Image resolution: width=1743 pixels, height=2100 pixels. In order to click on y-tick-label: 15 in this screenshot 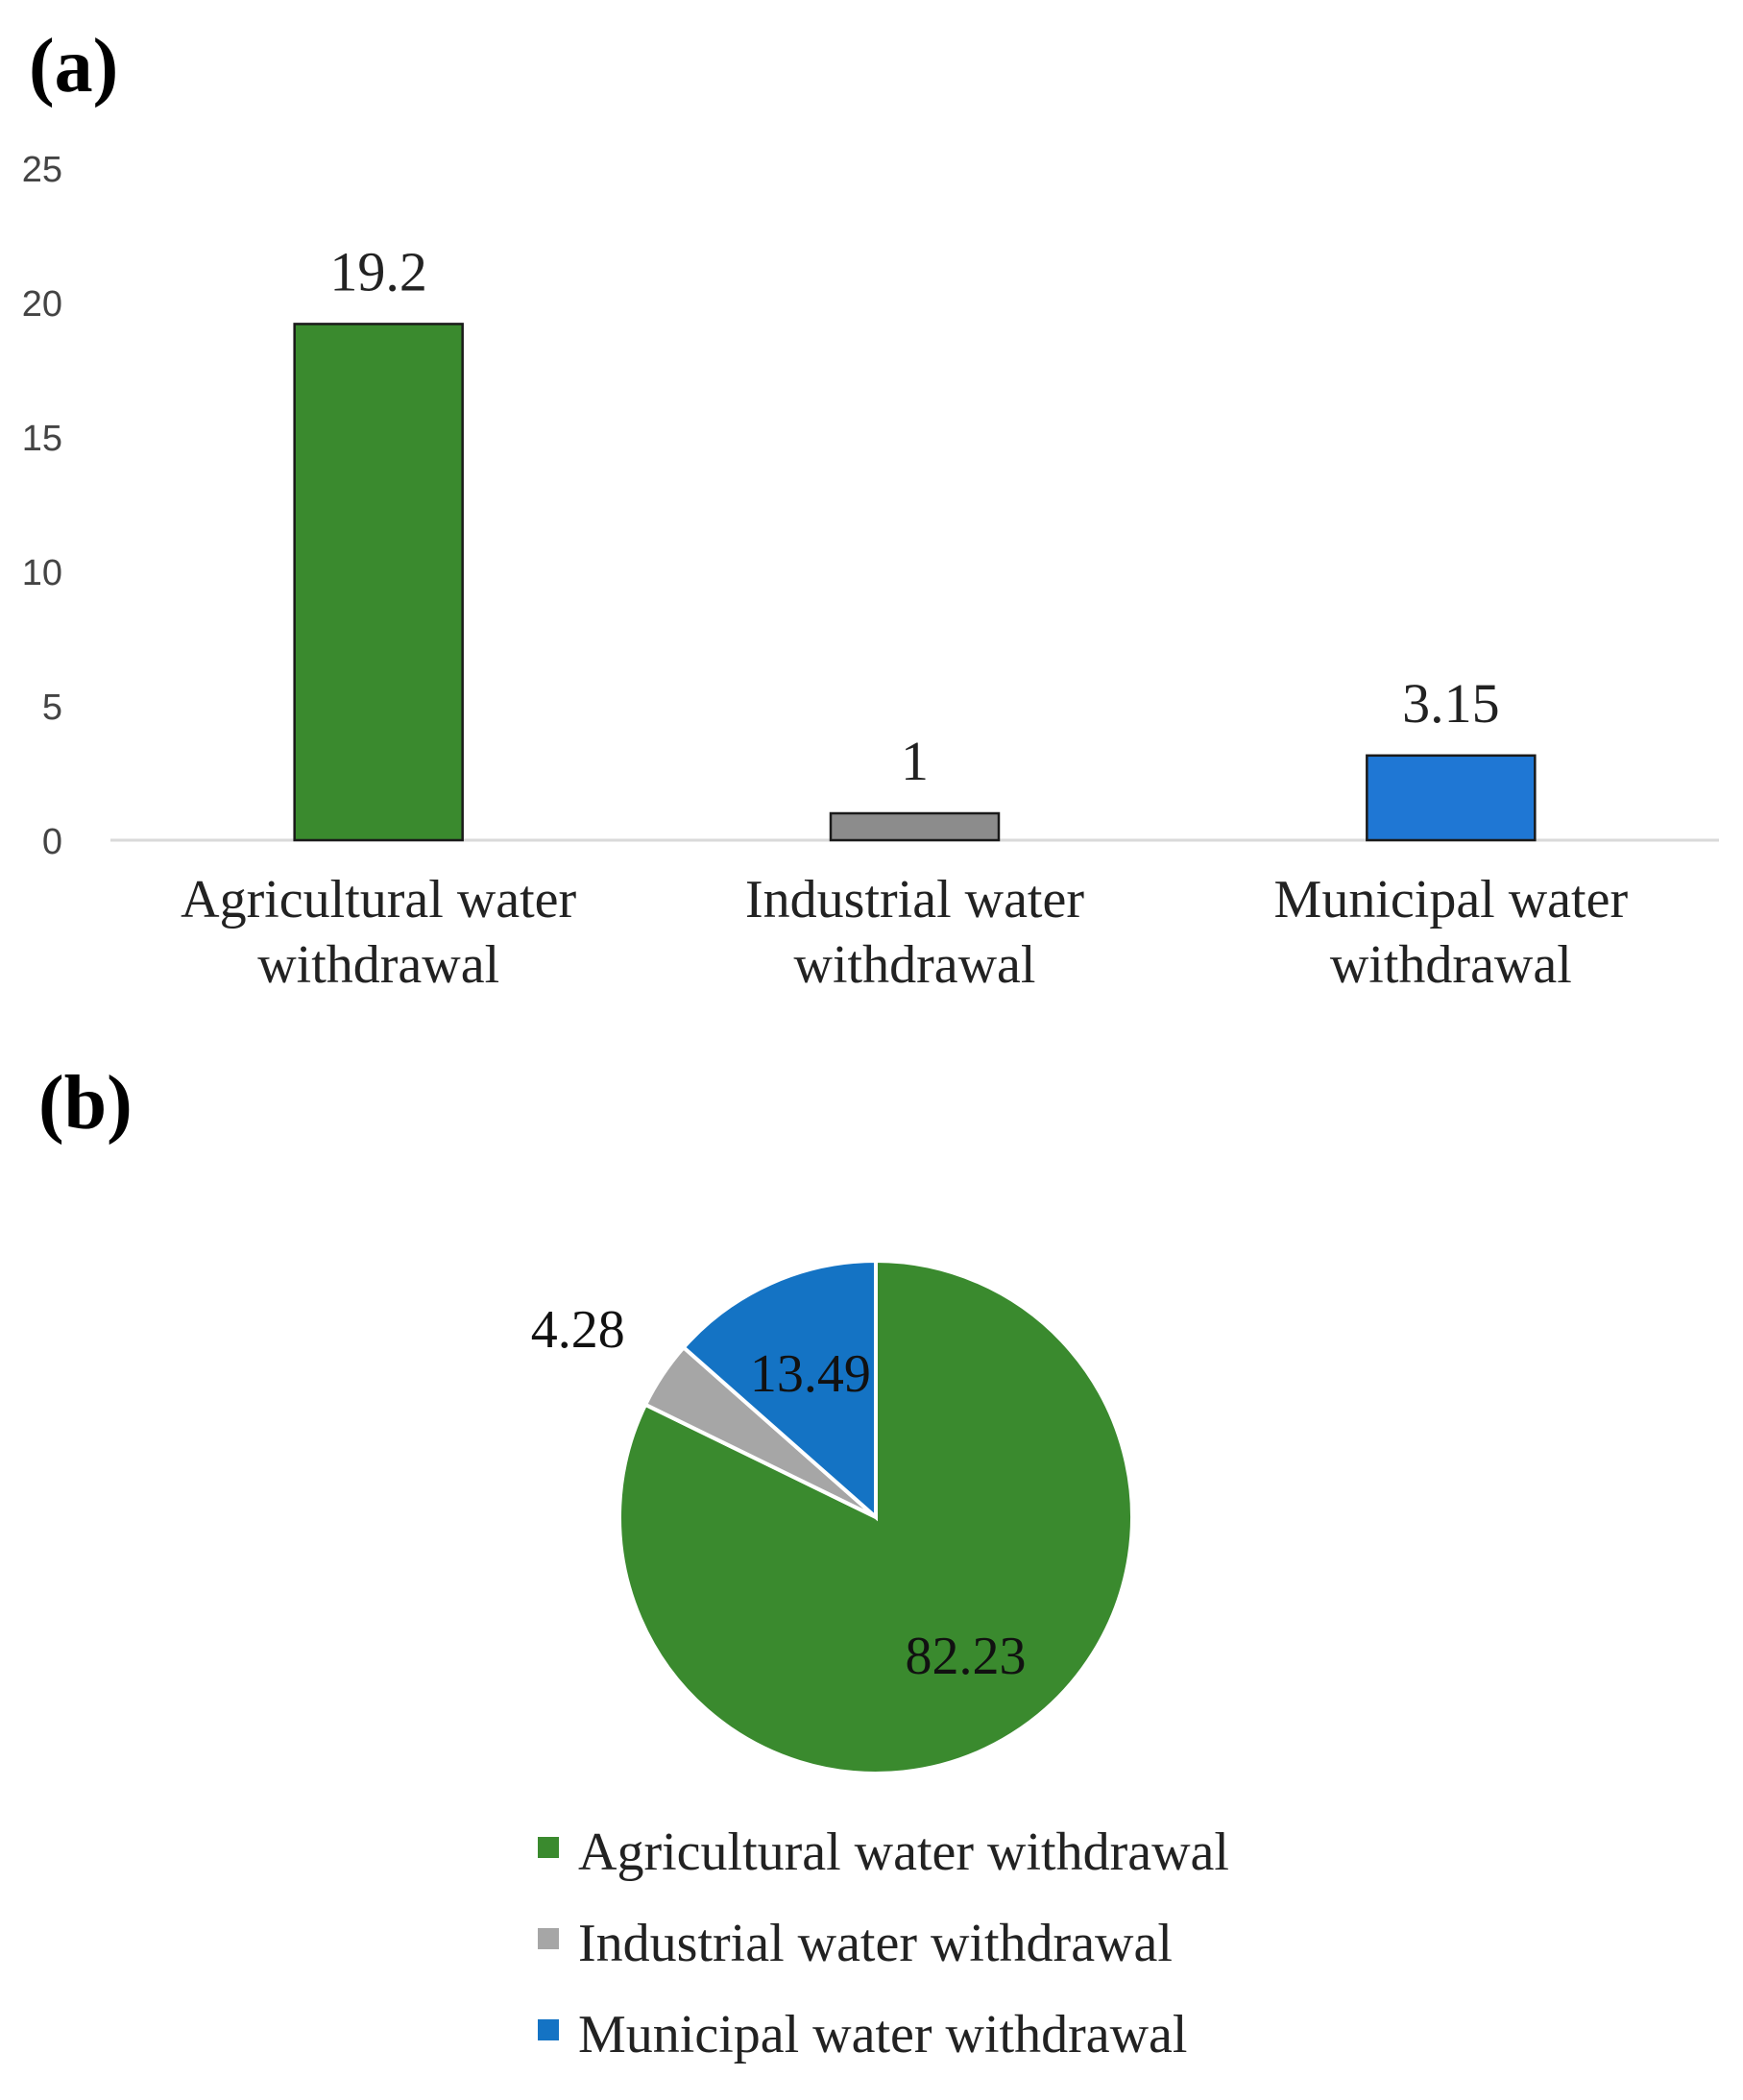, I will do `click(42, 439)`.